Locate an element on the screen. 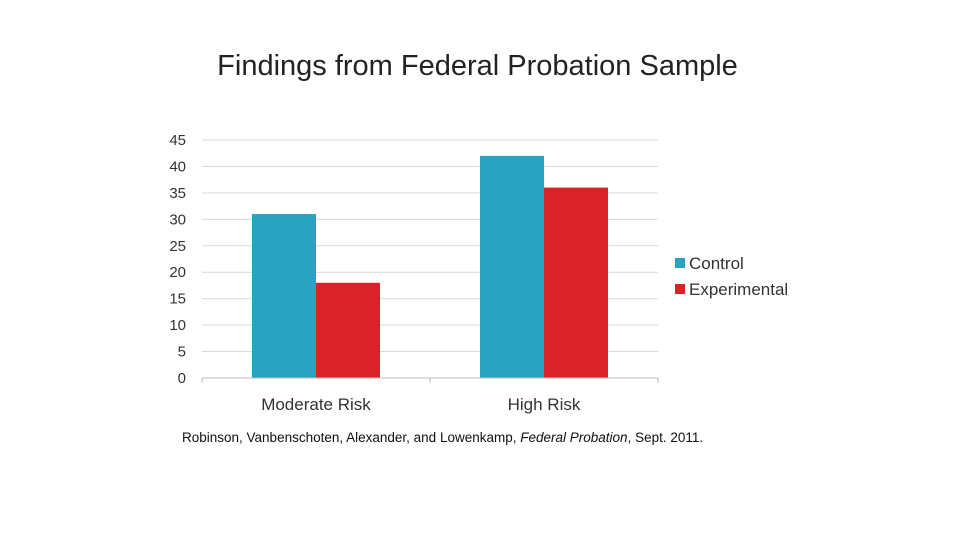 The image size is (960, 540). y-tick-label: 35 is located at coordinates (177, 193).